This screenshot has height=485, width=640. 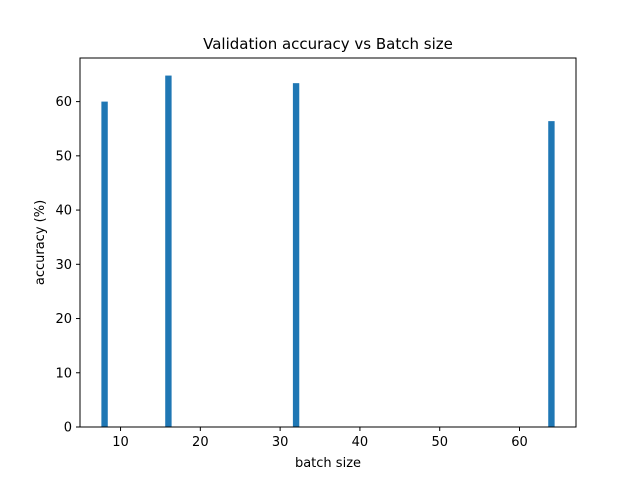 I want to click on y-tick-label: 0, so click(x=68, y=428).